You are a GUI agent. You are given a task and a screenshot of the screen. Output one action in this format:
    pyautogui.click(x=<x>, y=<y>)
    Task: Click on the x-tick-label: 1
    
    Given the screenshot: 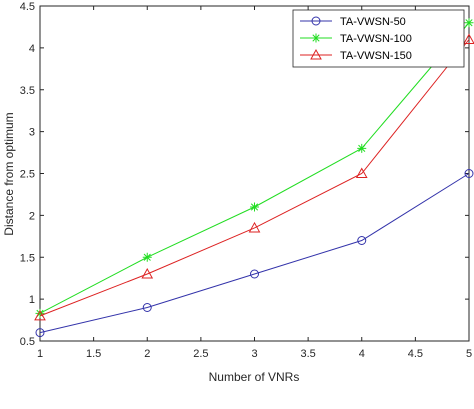 What is the action you would take?
    pyautogui.click(x=40, y=354)
    